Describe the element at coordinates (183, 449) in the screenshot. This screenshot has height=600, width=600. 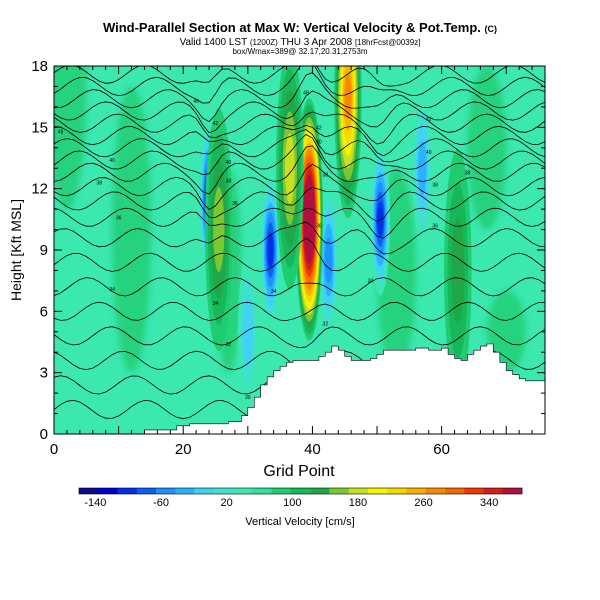
I see `x-tick-label-20: 20` at that location.